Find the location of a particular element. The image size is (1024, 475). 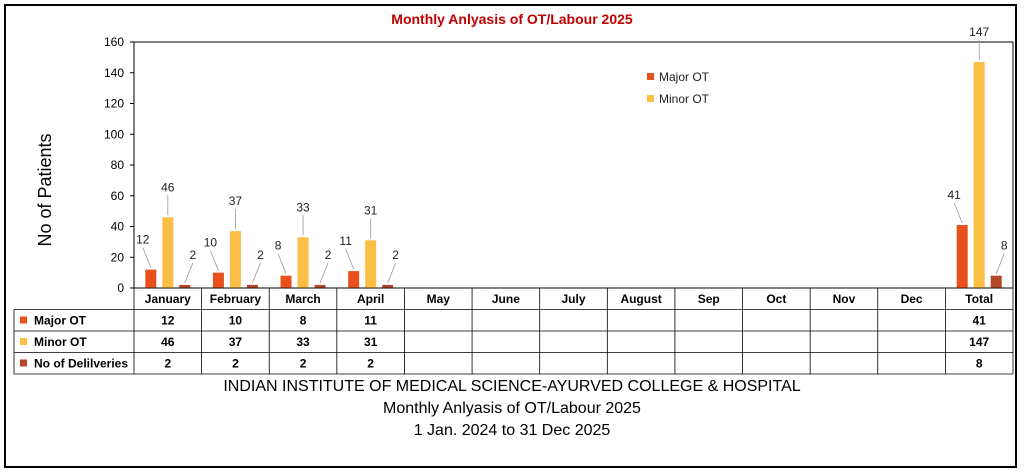

bar-major-ot-total is located at coordinates (962, 256).